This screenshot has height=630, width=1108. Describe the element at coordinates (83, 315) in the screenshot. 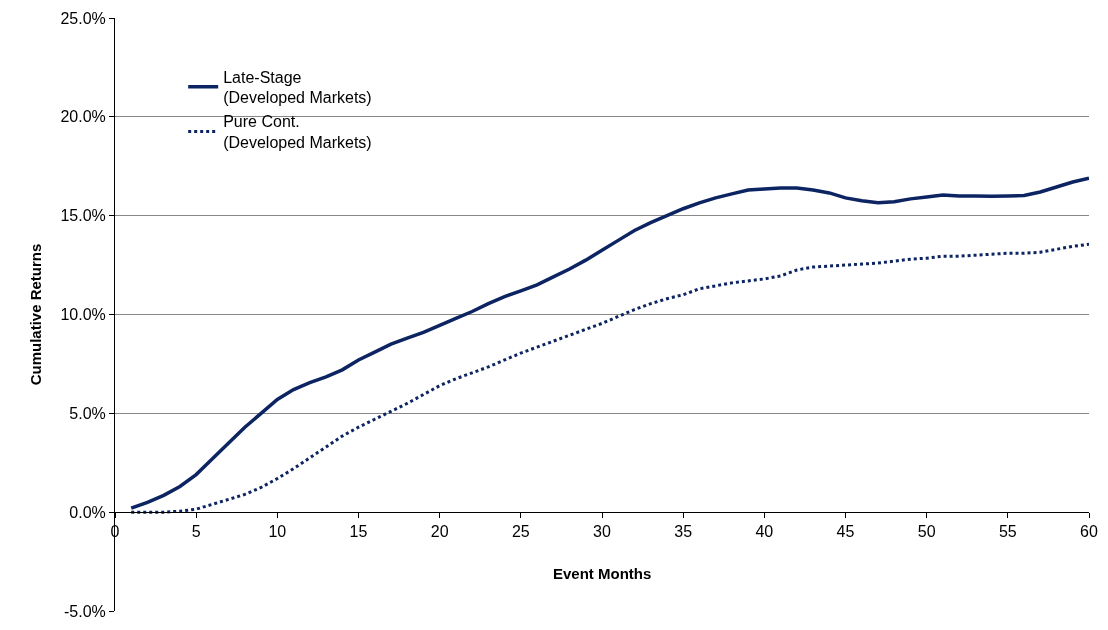

I see `y-tick-label: 10.0%` at that location.